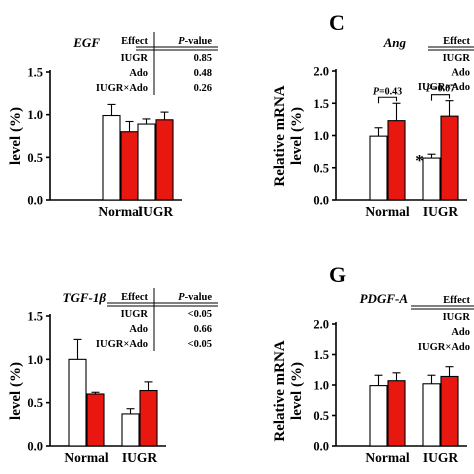 This screenshot has height=474, width=474. What do you see at coordinates (395, 42) in the screenshot?
I see `gene-title: Ang` at bounding box center [395, 42].